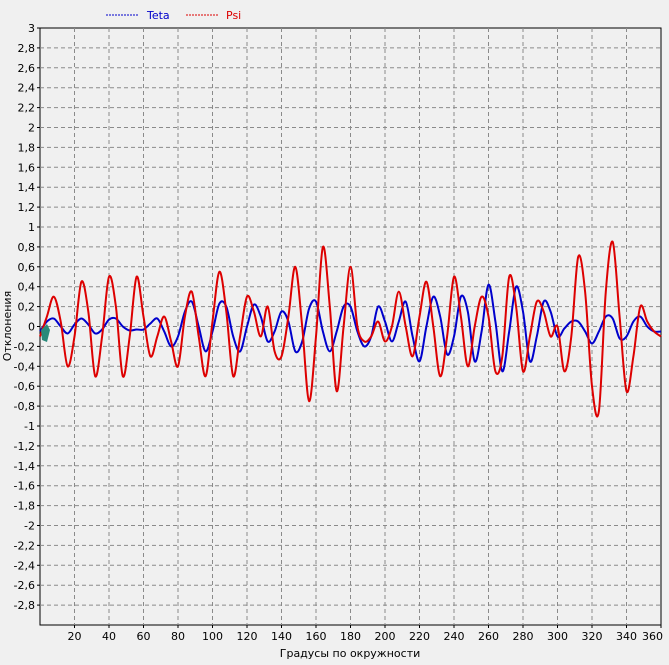  Describe the element at coordinates (31, 128) in the screenshot. I see `y-tick-label: 2` at that location.